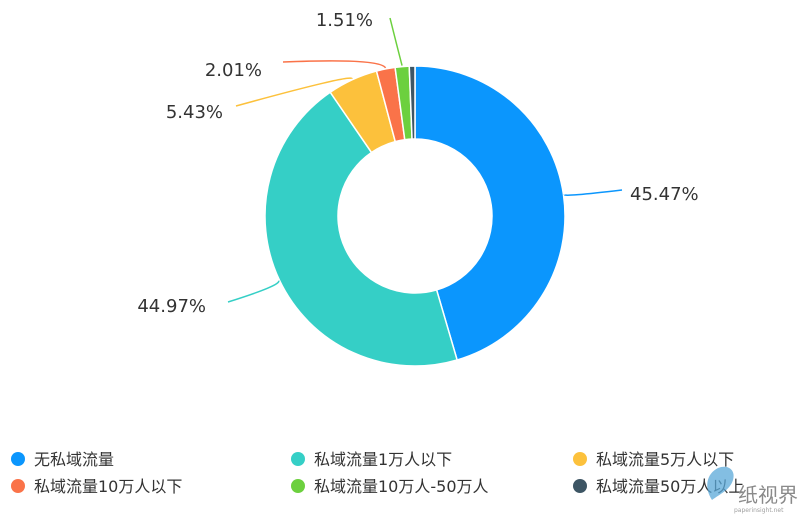 Image resolution: width=800 pixels, height=518 pixels. I want to click on legend-item-3: 私域流量5万人以下, so click(653, 459).